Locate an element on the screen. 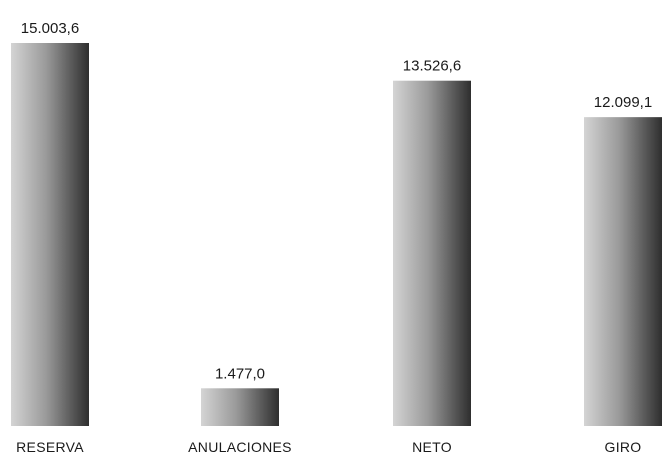 The height and width of the screenshot is (459, 672). bar-anulaciones is located at coordinates (240, 407).